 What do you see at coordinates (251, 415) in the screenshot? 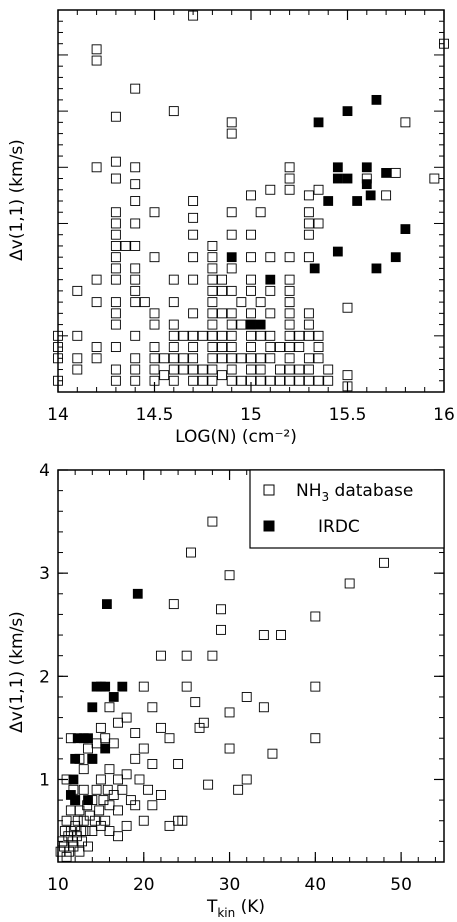
I see `x-tick-label: 15` at bounding box center [251, 415].